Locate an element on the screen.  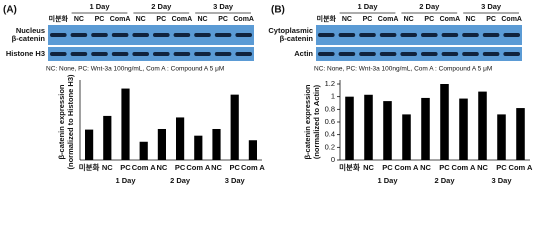
y-tick-label: 0 is located at coordinates (333, 159).